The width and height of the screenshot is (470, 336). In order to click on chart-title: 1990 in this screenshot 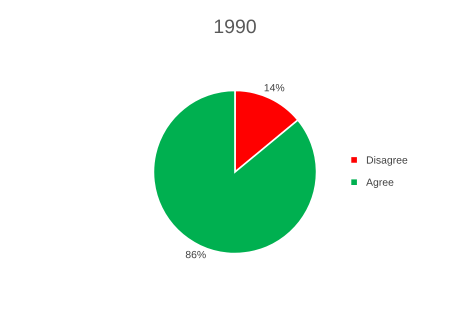, I will do `click(235, 26)`.